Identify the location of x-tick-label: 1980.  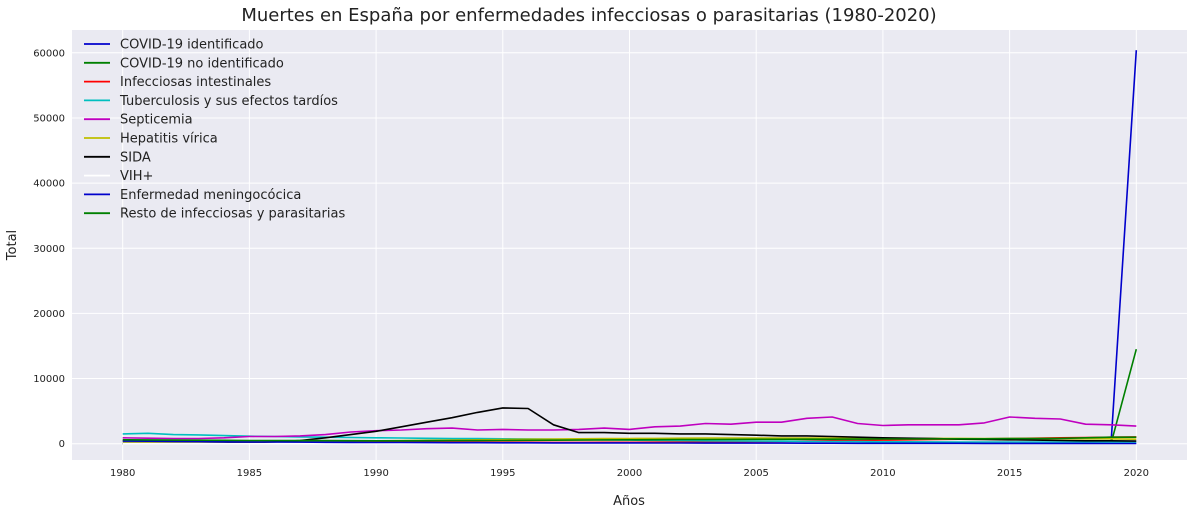
(122, 473).